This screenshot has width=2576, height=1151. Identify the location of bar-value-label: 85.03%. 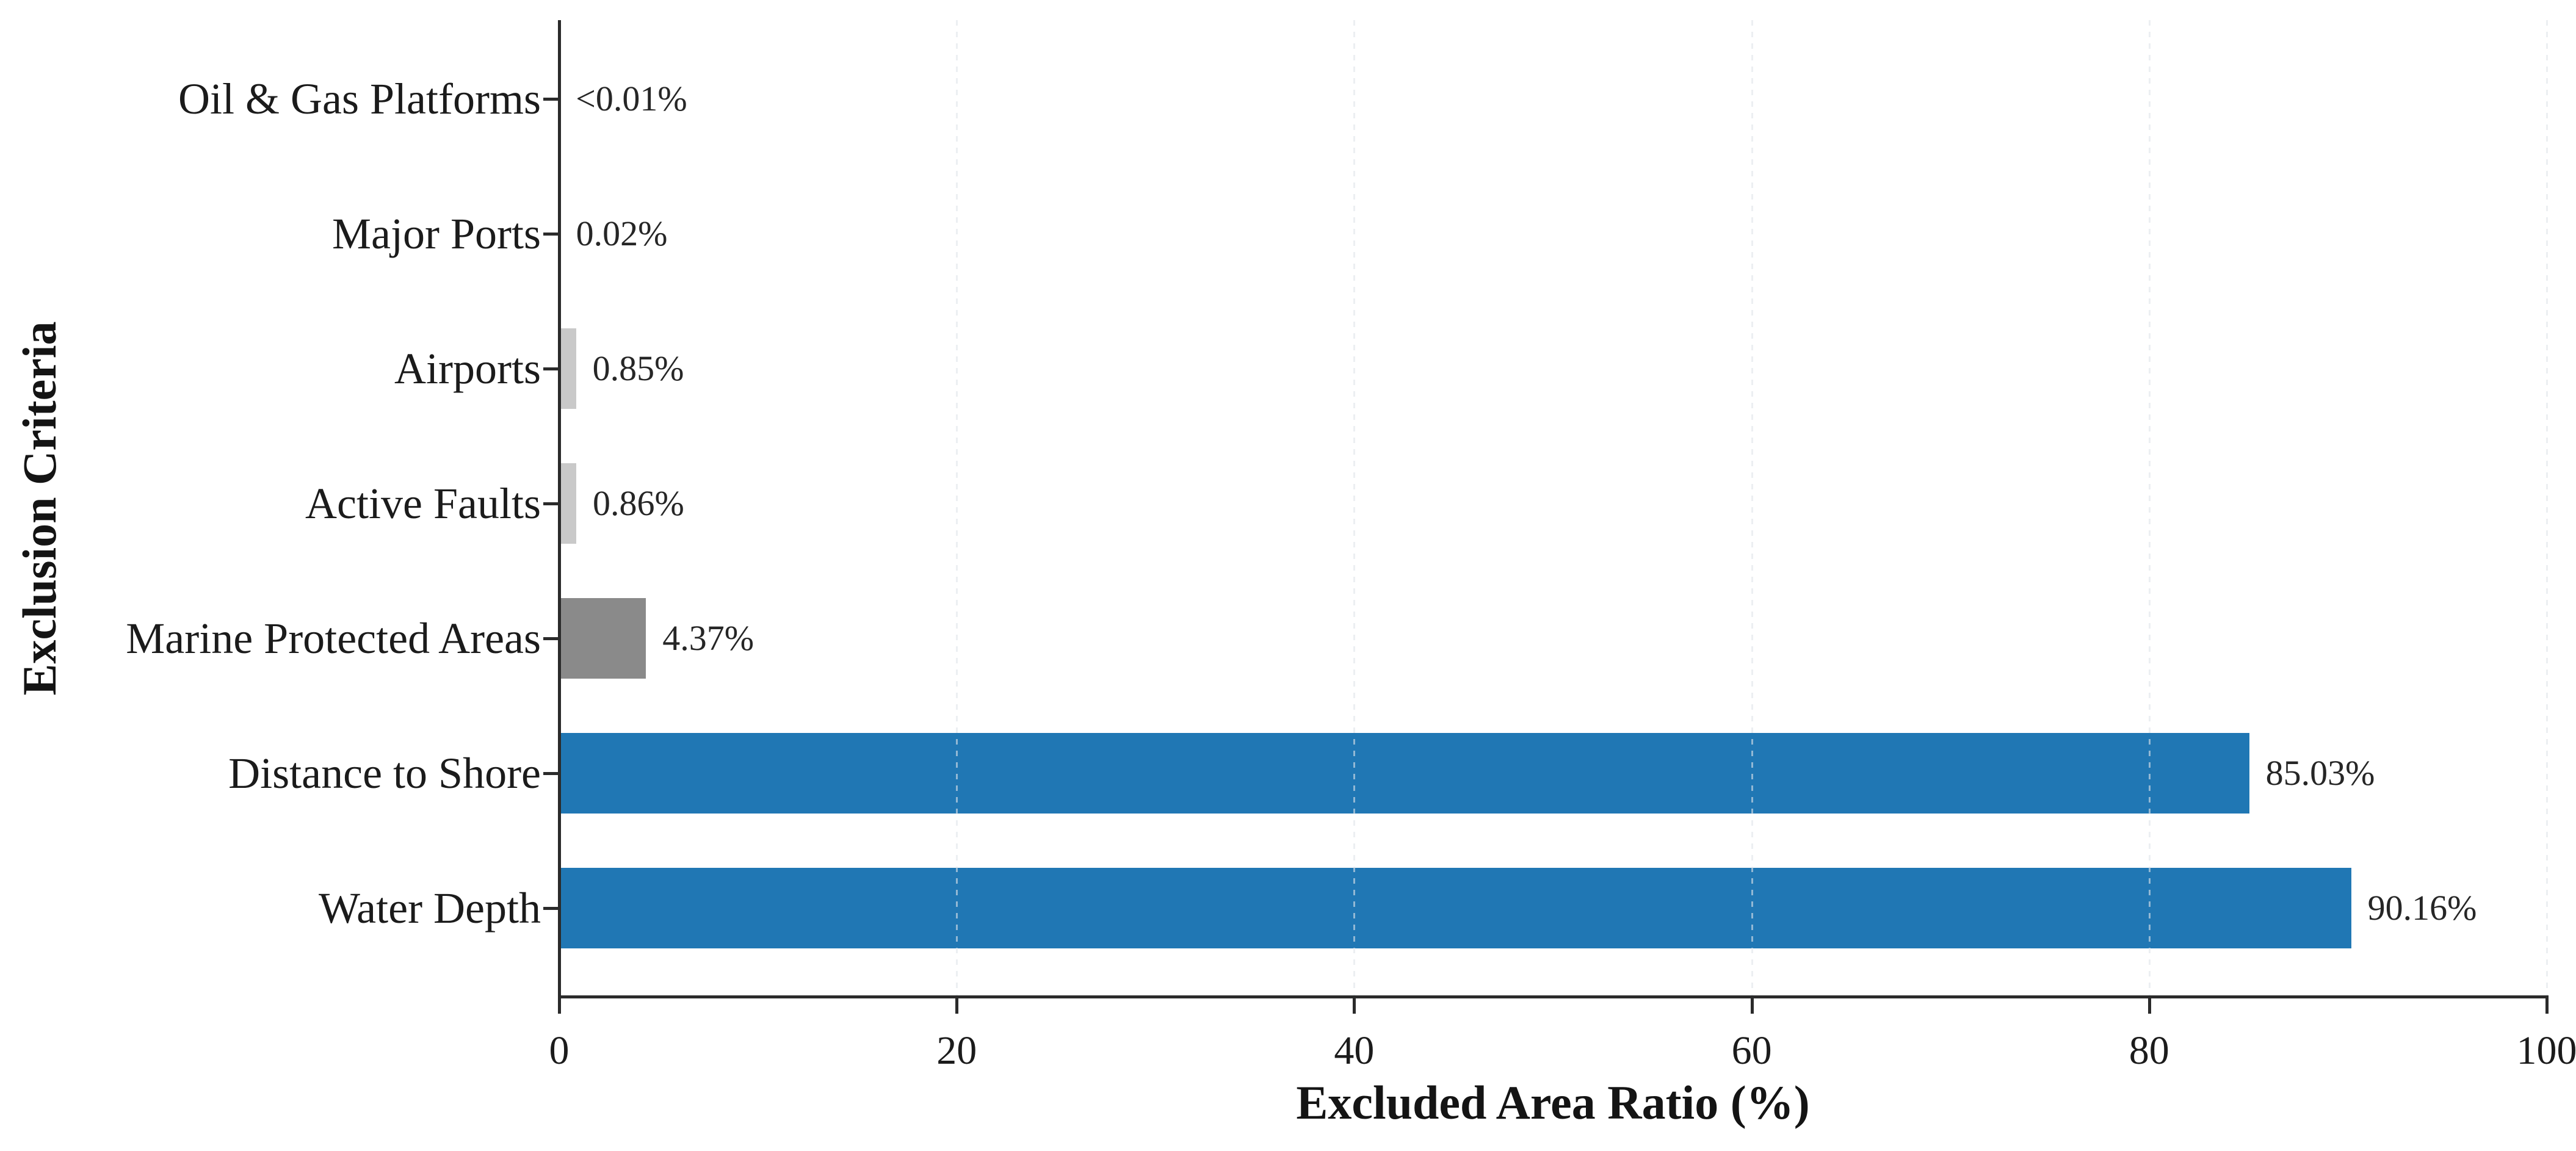
(2320, 773).